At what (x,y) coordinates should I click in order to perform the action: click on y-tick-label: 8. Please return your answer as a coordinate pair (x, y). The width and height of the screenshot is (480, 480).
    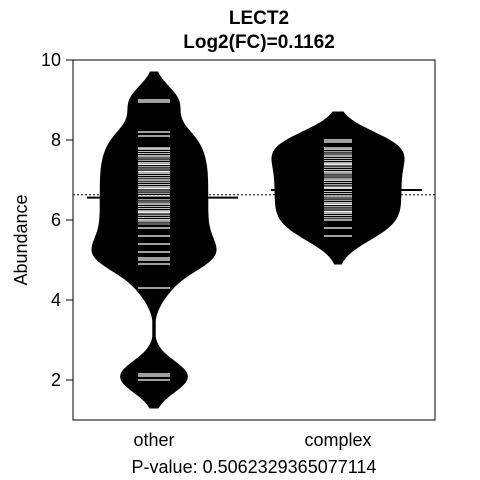
    Looking at the image, I should click on (56, 140).